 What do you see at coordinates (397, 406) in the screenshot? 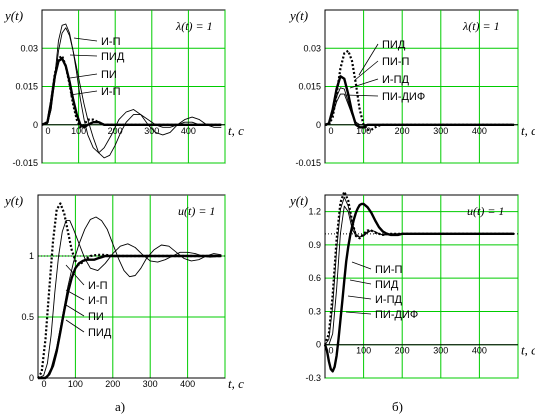
I see `caption-b: б)` at bounding box center [397, 406].